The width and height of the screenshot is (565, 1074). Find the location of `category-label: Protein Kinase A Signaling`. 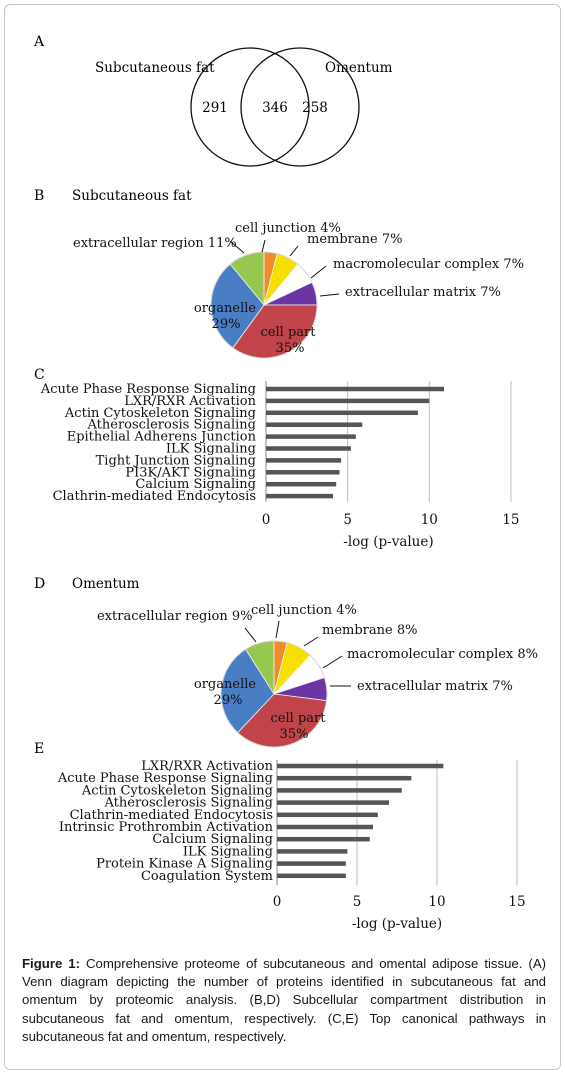

category-label: Protein Kinase A Signaling is located at coordinates (184, 864).